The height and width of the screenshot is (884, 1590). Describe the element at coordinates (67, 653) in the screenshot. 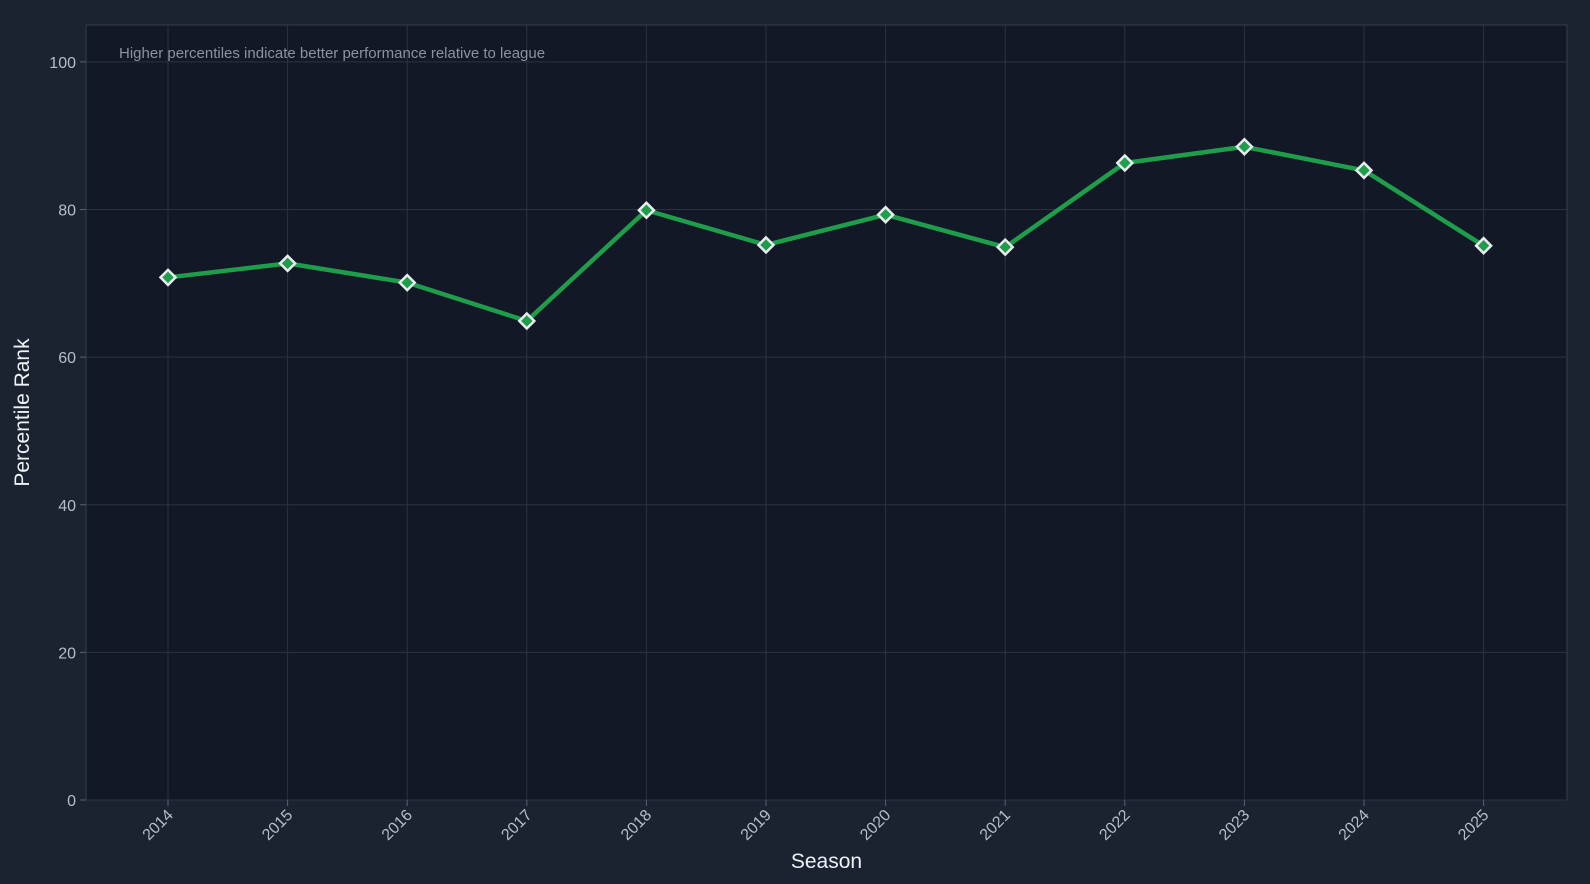

I see `y-tick-label: 20` at that location.